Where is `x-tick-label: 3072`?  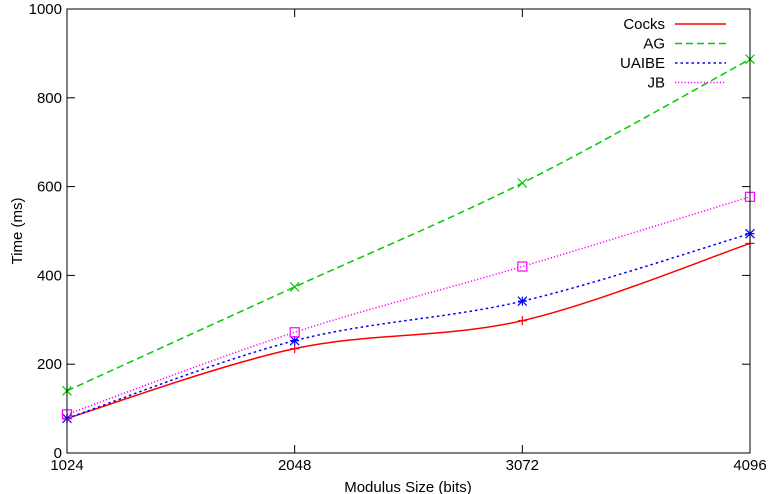
x-tick-label: 3072 is located at coordinates (522, 465).